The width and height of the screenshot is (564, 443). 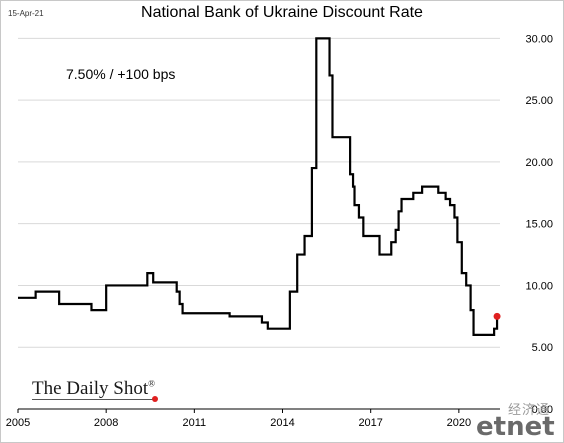 I want to click on y-tick-label-zero: 0.00, so click(x=542, y=410).